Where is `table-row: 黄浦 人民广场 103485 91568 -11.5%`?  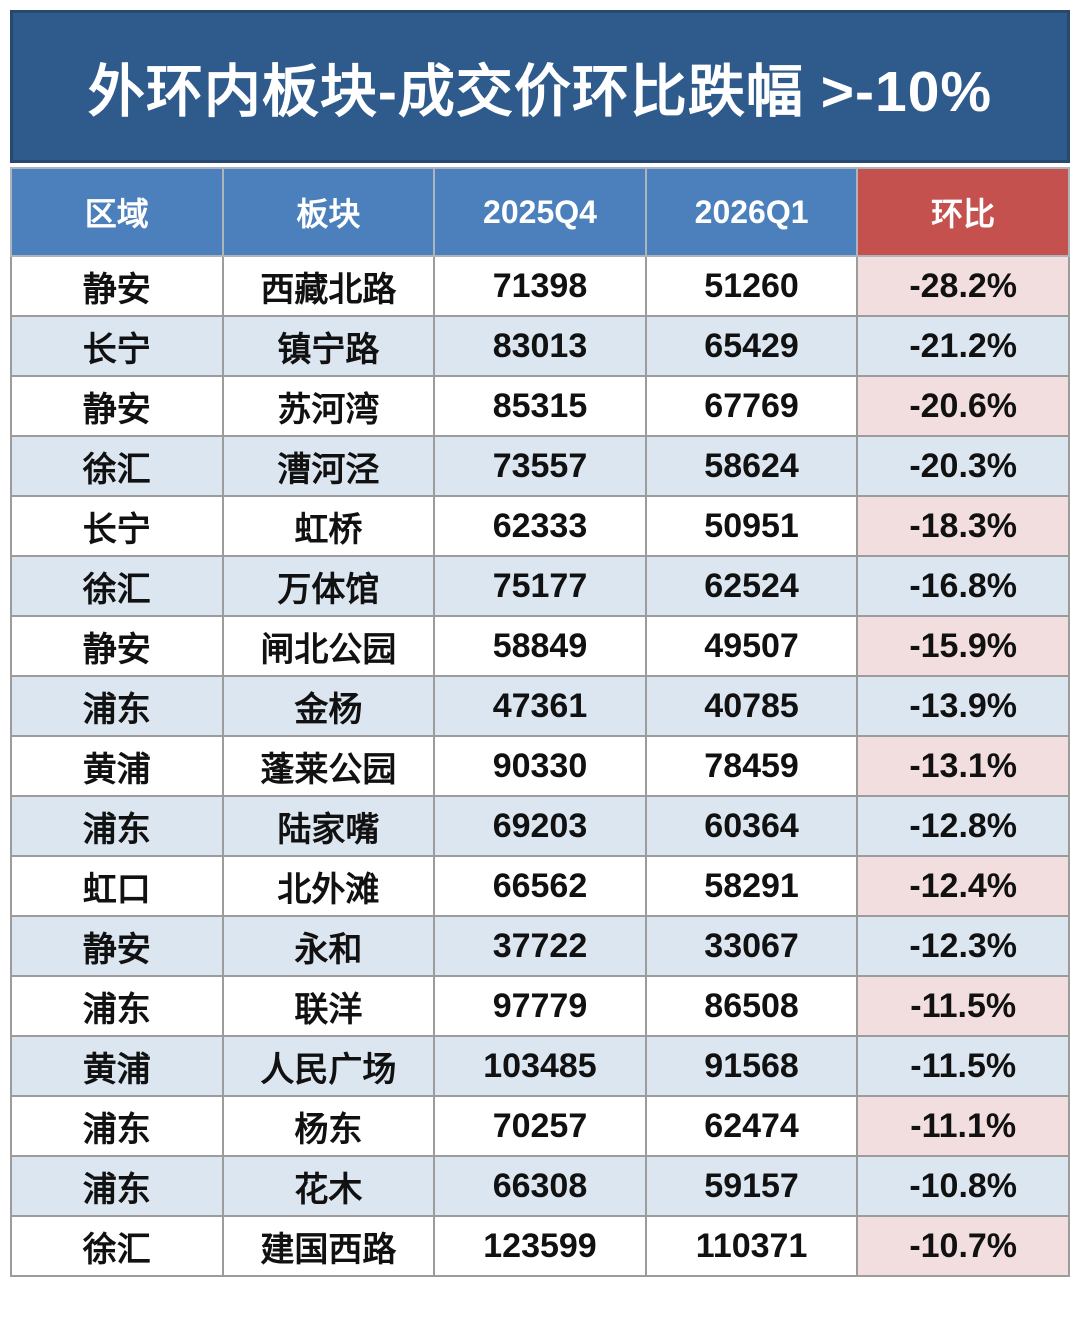
table-row: 黄浦 人民广场 103485 91568 -11.5% is located at coordinates (540, 1066).